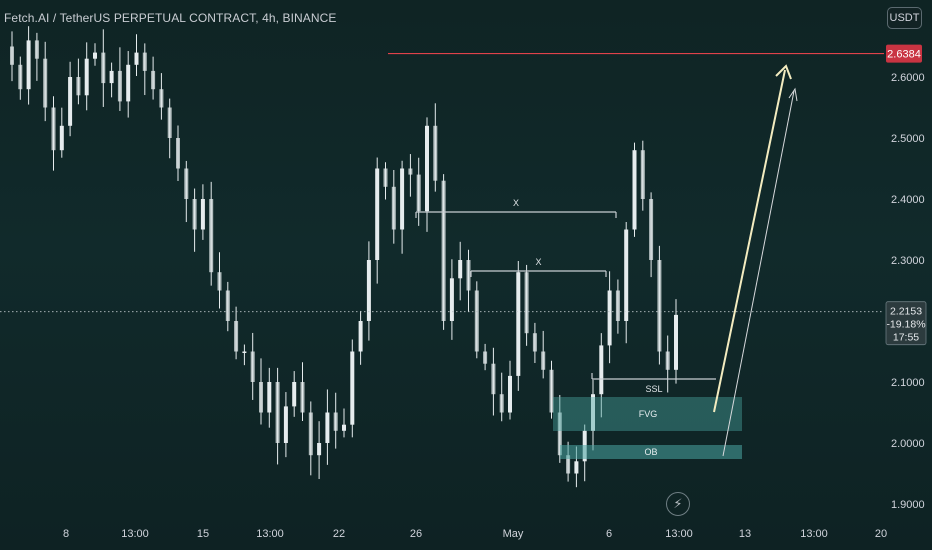 This screenshot has height=550, width=932. What do you see at coordinates (339, 534) in the screenshot?
I see `x-tick-label: 22` at bounding box center [339, 534].